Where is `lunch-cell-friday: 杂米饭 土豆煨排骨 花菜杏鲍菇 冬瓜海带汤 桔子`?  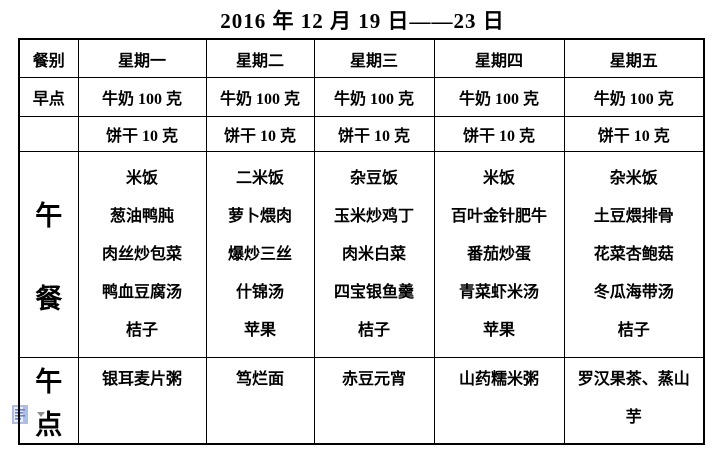 lunch-cell-friday: 杂米饭 土豆煨排骨 花菜杏鲍菇 冬瓜海带汤 桔子 is located at coordinates (634, 254).